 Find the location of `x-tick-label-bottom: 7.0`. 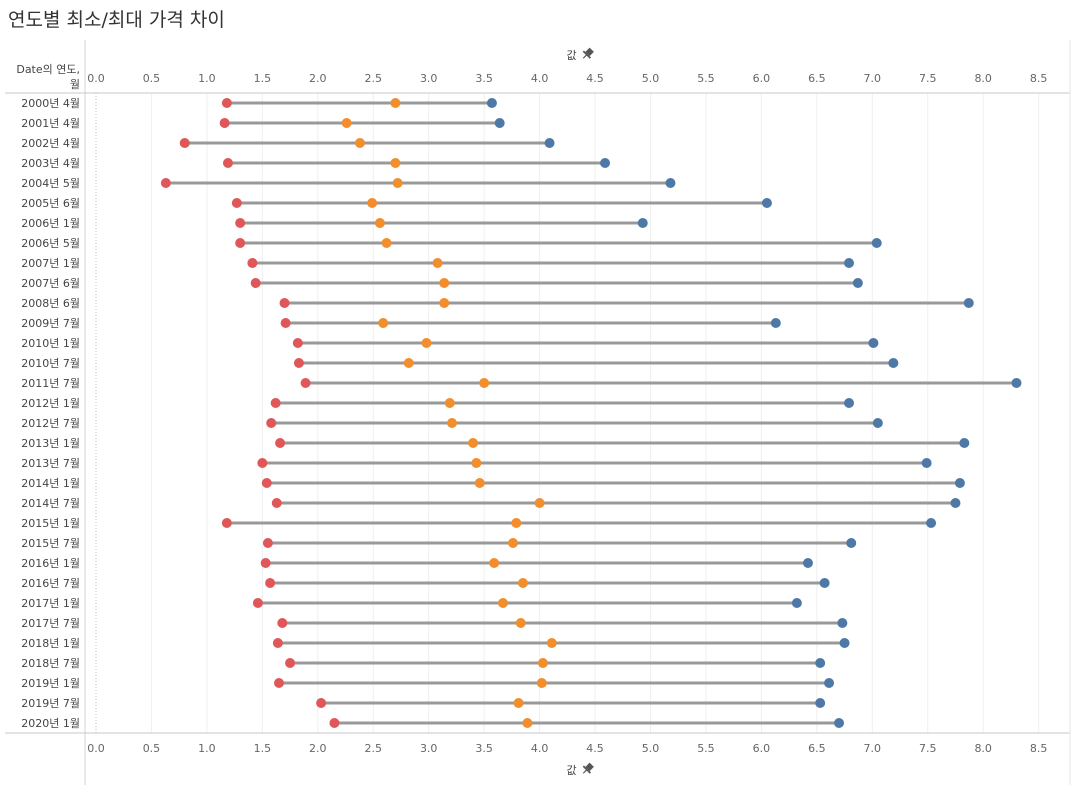

x-tick-label-bottom: 7.0 is located at coordinates (873, 748).